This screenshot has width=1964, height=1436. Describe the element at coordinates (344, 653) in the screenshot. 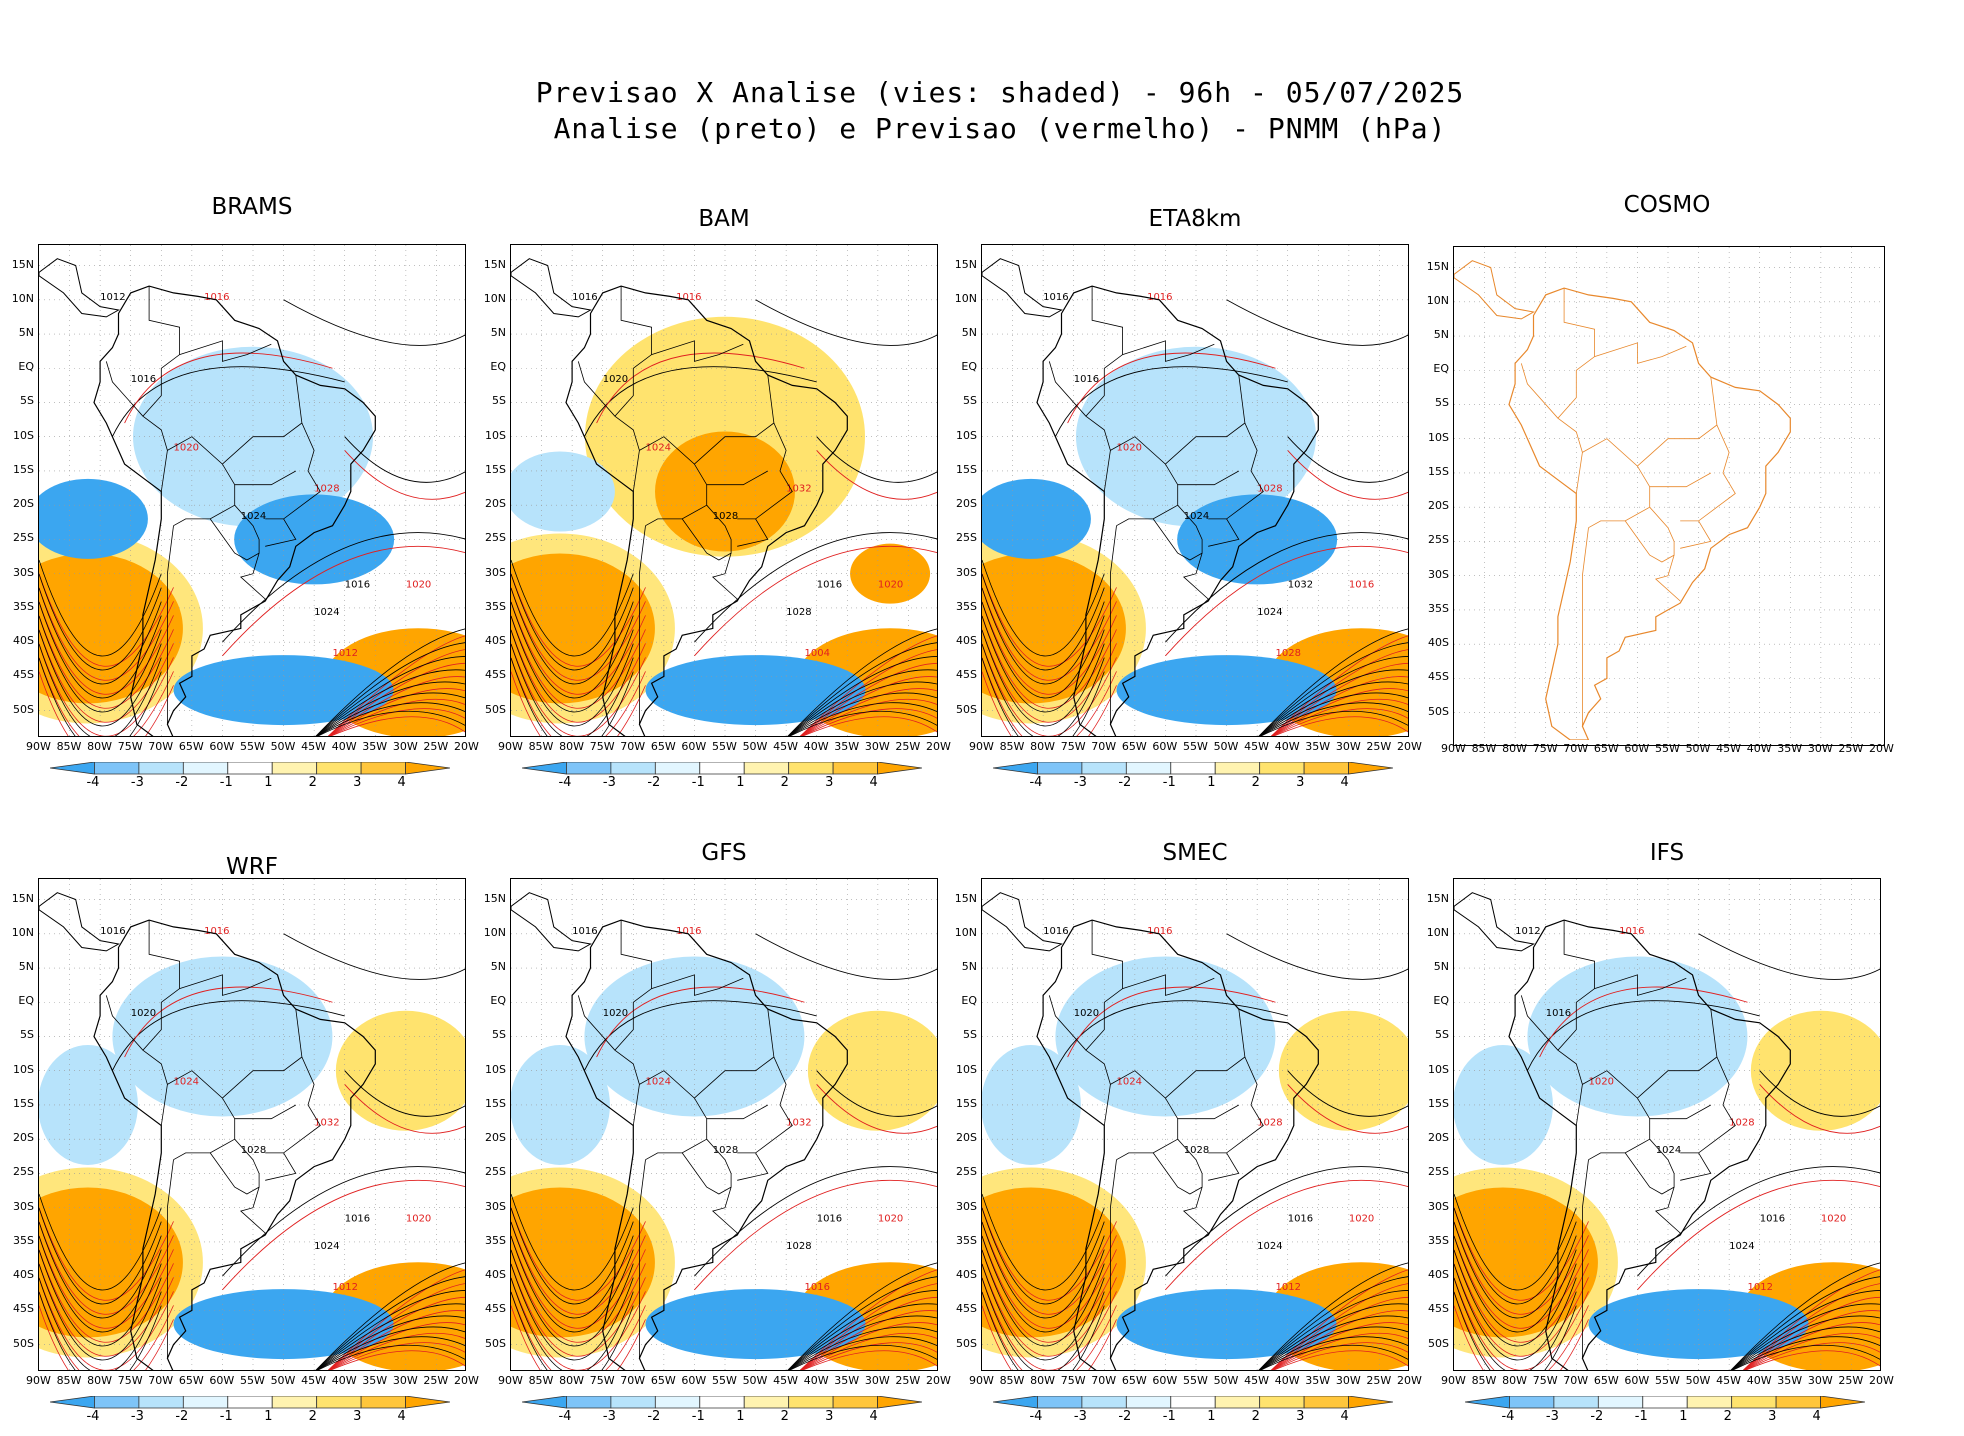

I see `isobar-label: 1012` at that location.